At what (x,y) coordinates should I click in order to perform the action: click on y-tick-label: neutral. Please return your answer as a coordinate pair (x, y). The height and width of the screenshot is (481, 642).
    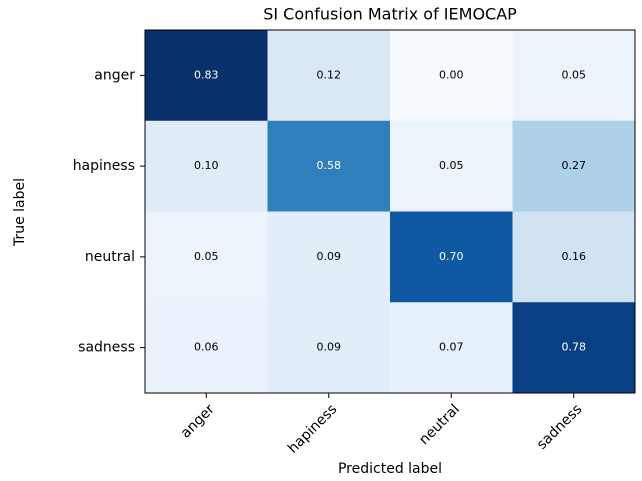
    Looking at the image, I should click on (110, 257).